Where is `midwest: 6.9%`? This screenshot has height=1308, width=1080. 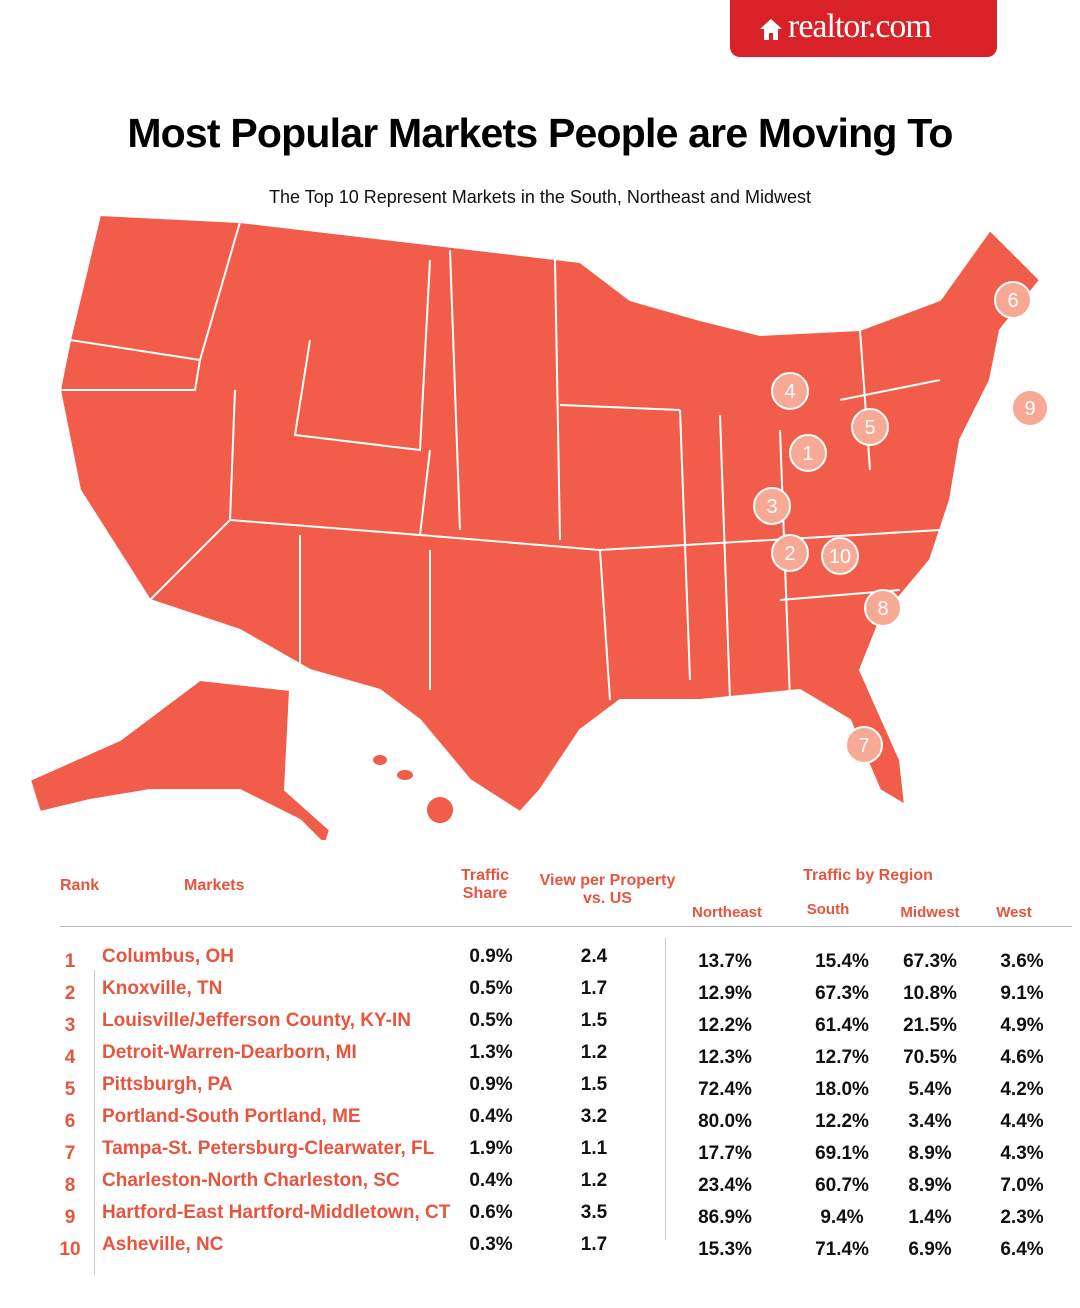 midwest: 6.9% is located at coordinates (930, 1249).